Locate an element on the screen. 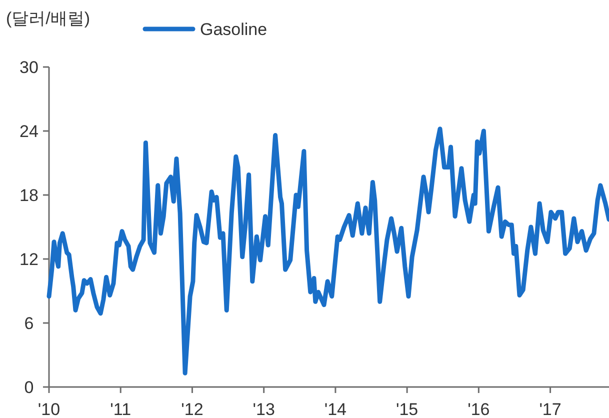  x-tick-label: '12 is located at coordinates (192, 409).